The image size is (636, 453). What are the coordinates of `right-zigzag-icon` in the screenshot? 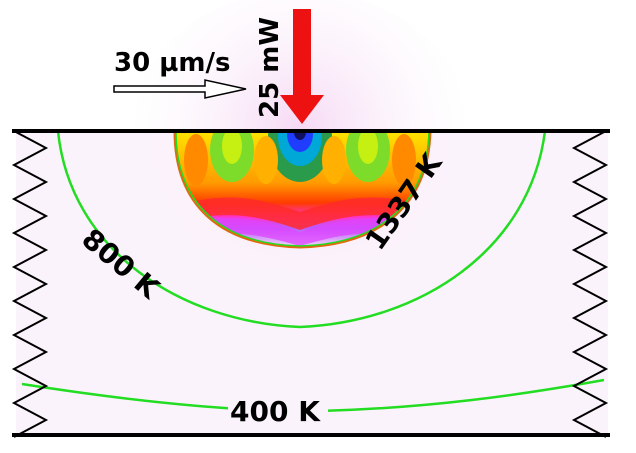 It's located at (590, 284).